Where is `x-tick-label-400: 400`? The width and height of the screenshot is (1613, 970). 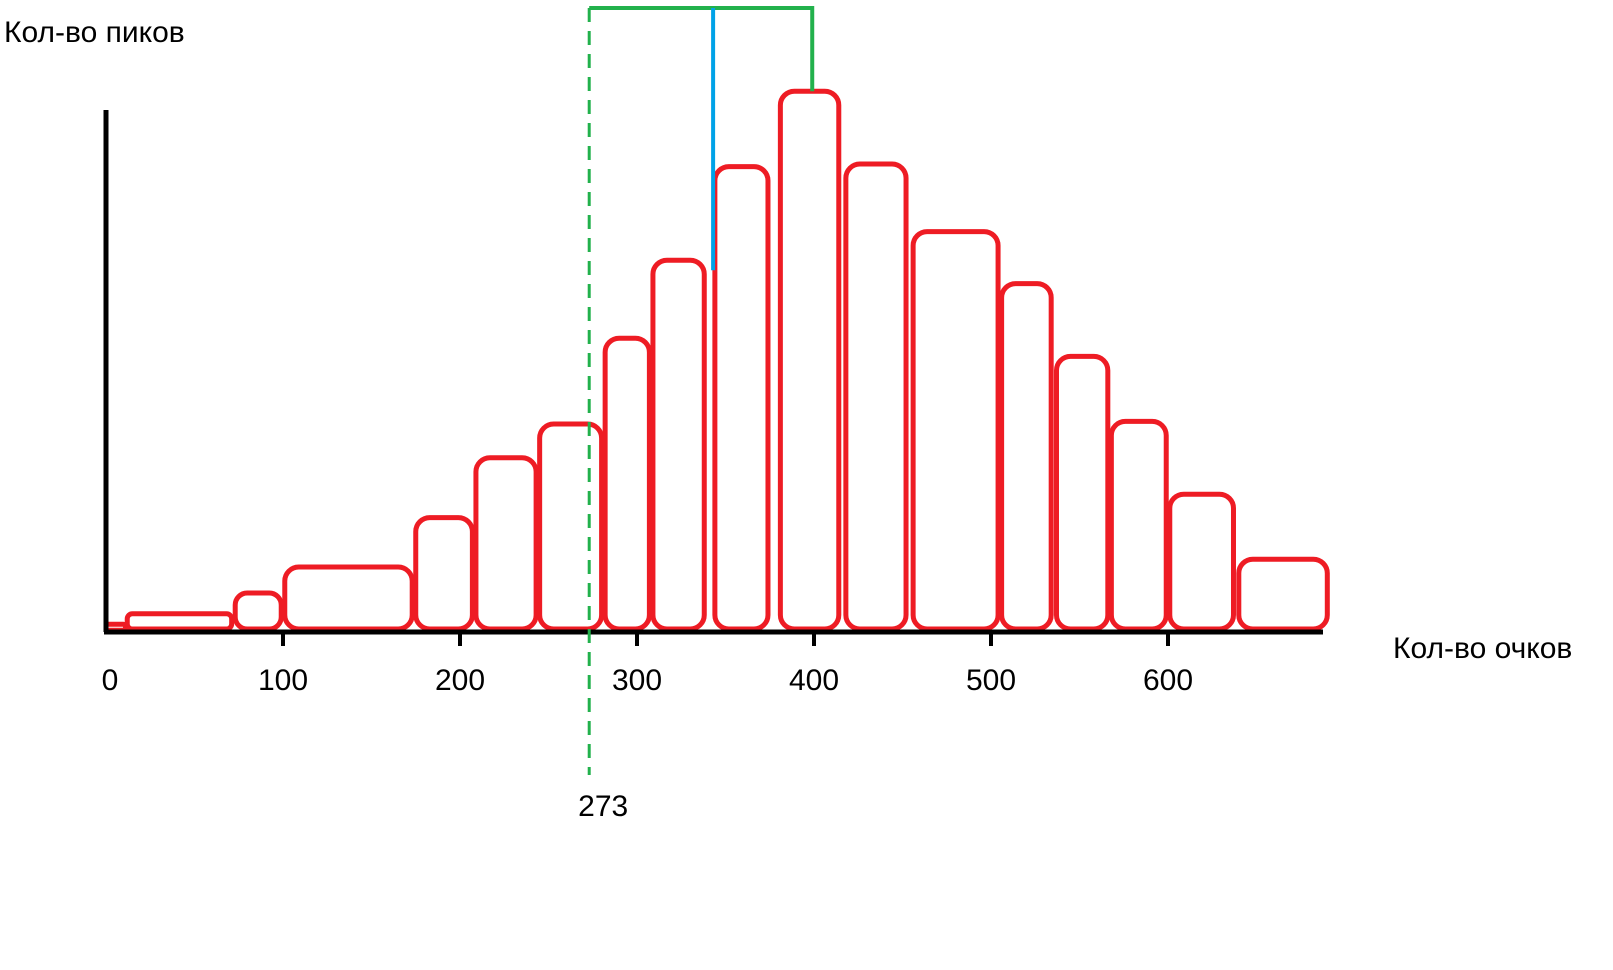
x-tick-label-400: 400 is located at coordinates (814, 680).